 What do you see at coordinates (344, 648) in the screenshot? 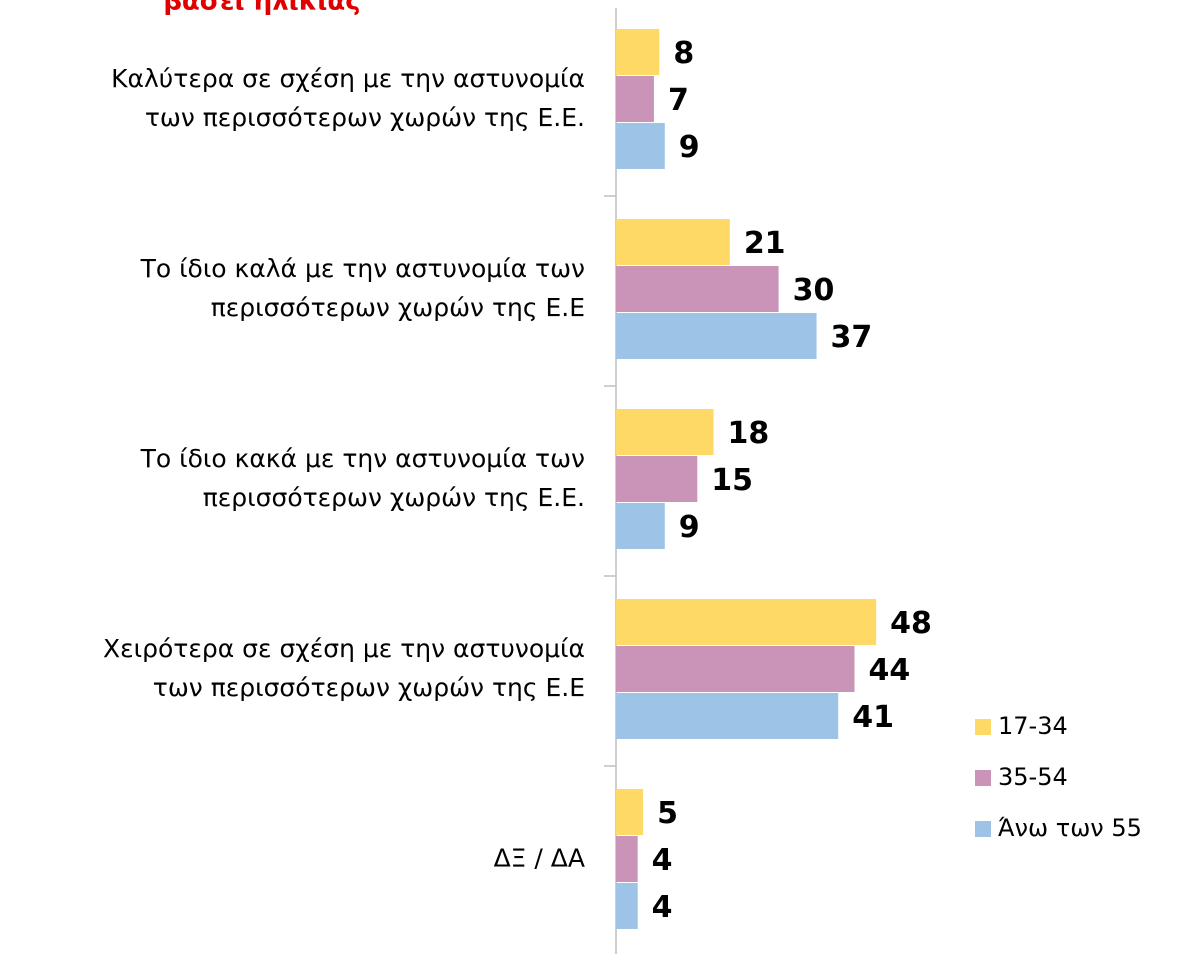
I see `category-label: Χειρότερα σε σχέση με την αστυνομία` at bounding box center [344, 648].